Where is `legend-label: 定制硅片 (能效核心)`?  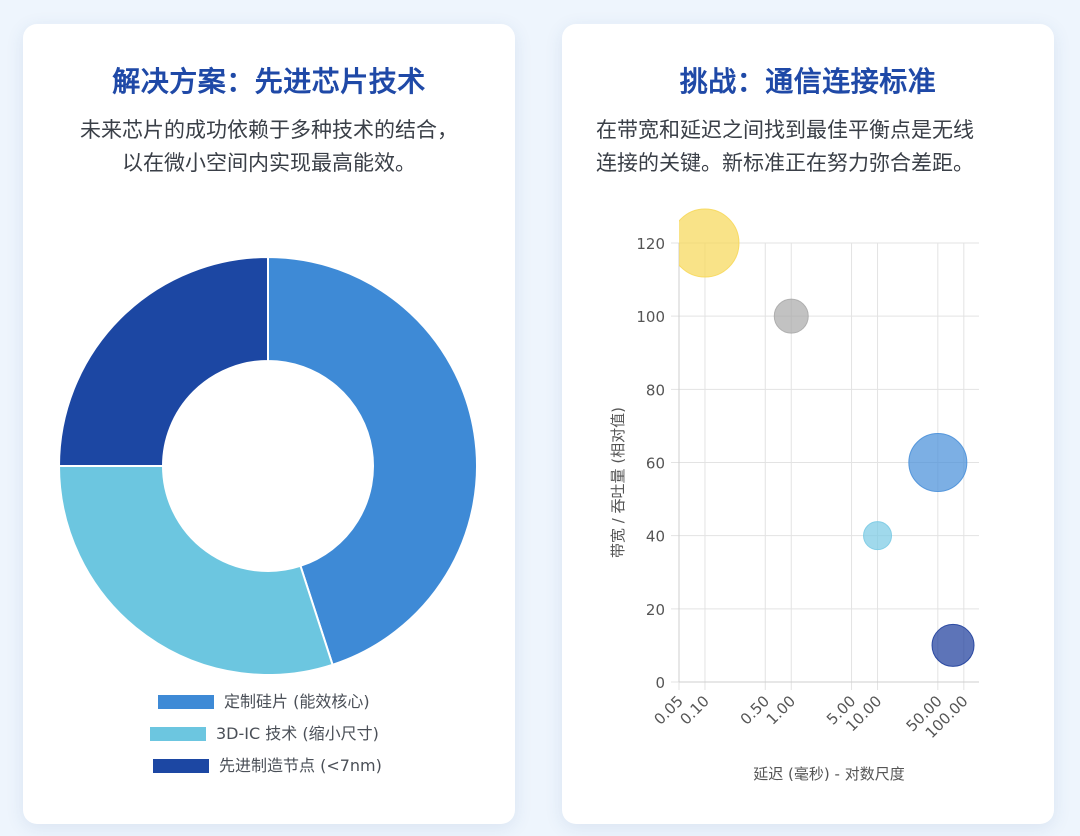 legend-label: 定制硅片 (能效核心) is located at coordinates (297, 701).